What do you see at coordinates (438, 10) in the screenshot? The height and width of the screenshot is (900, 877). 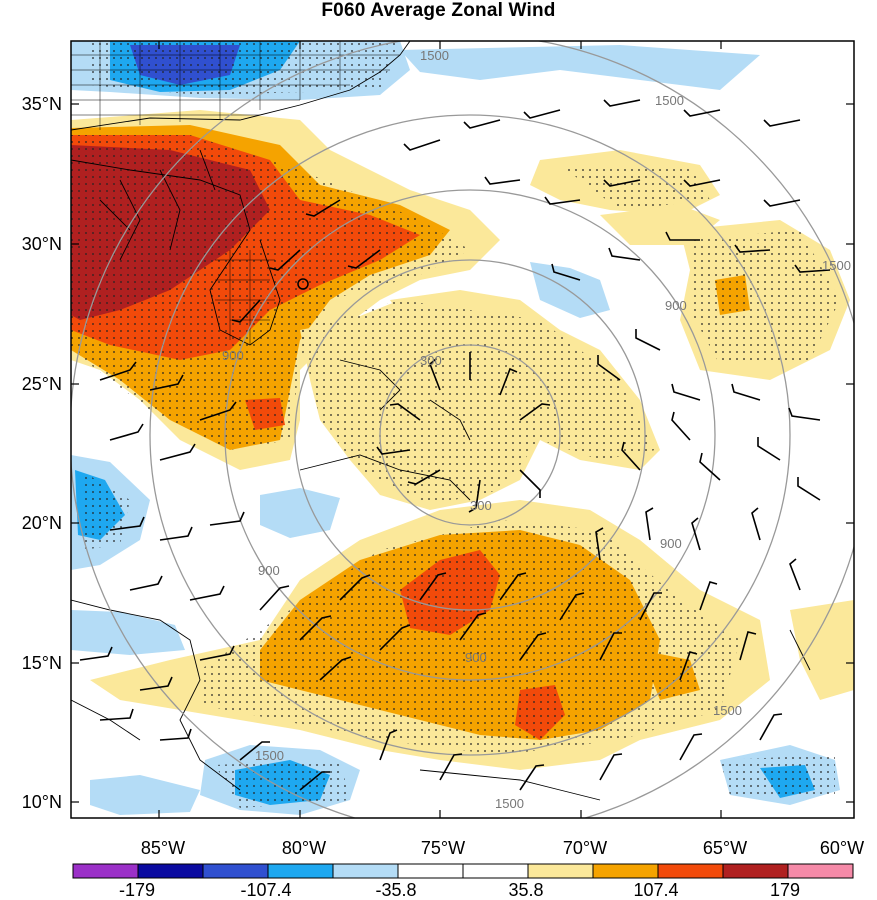 I see `plot-title: F060 Average Zonal Wind` at bounding box center [438, 10].